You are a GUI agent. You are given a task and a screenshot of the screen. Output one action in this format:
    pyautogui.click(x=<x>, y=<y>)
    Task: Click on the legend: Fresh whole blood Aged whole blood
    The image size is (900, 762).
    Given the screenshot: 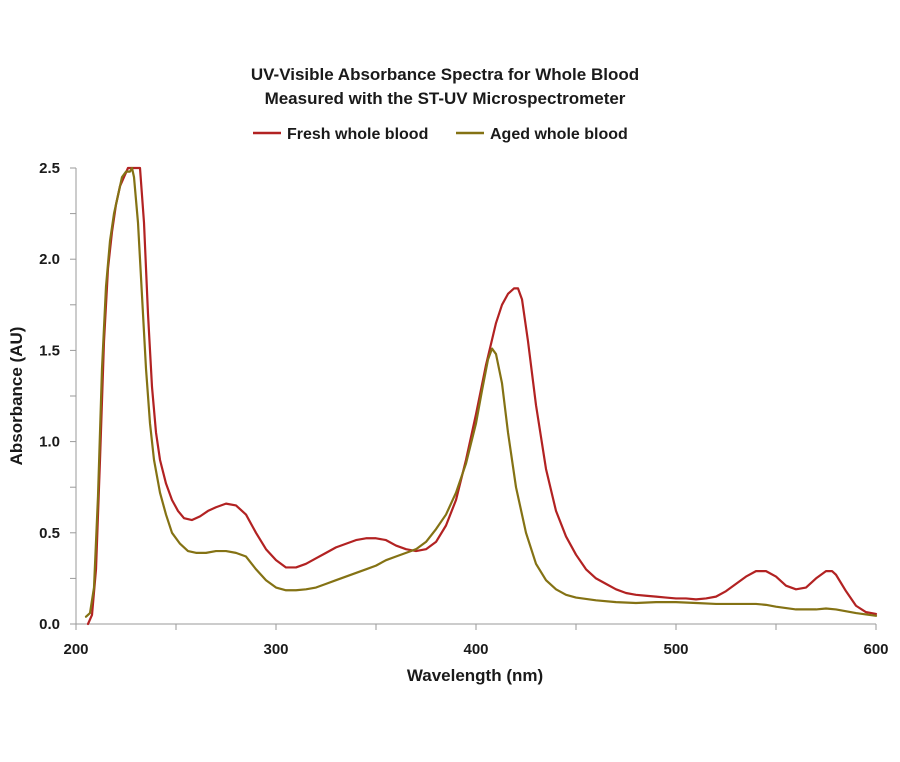 What is the action you would take?
    pyautogui.click(x=440, y=134)
    